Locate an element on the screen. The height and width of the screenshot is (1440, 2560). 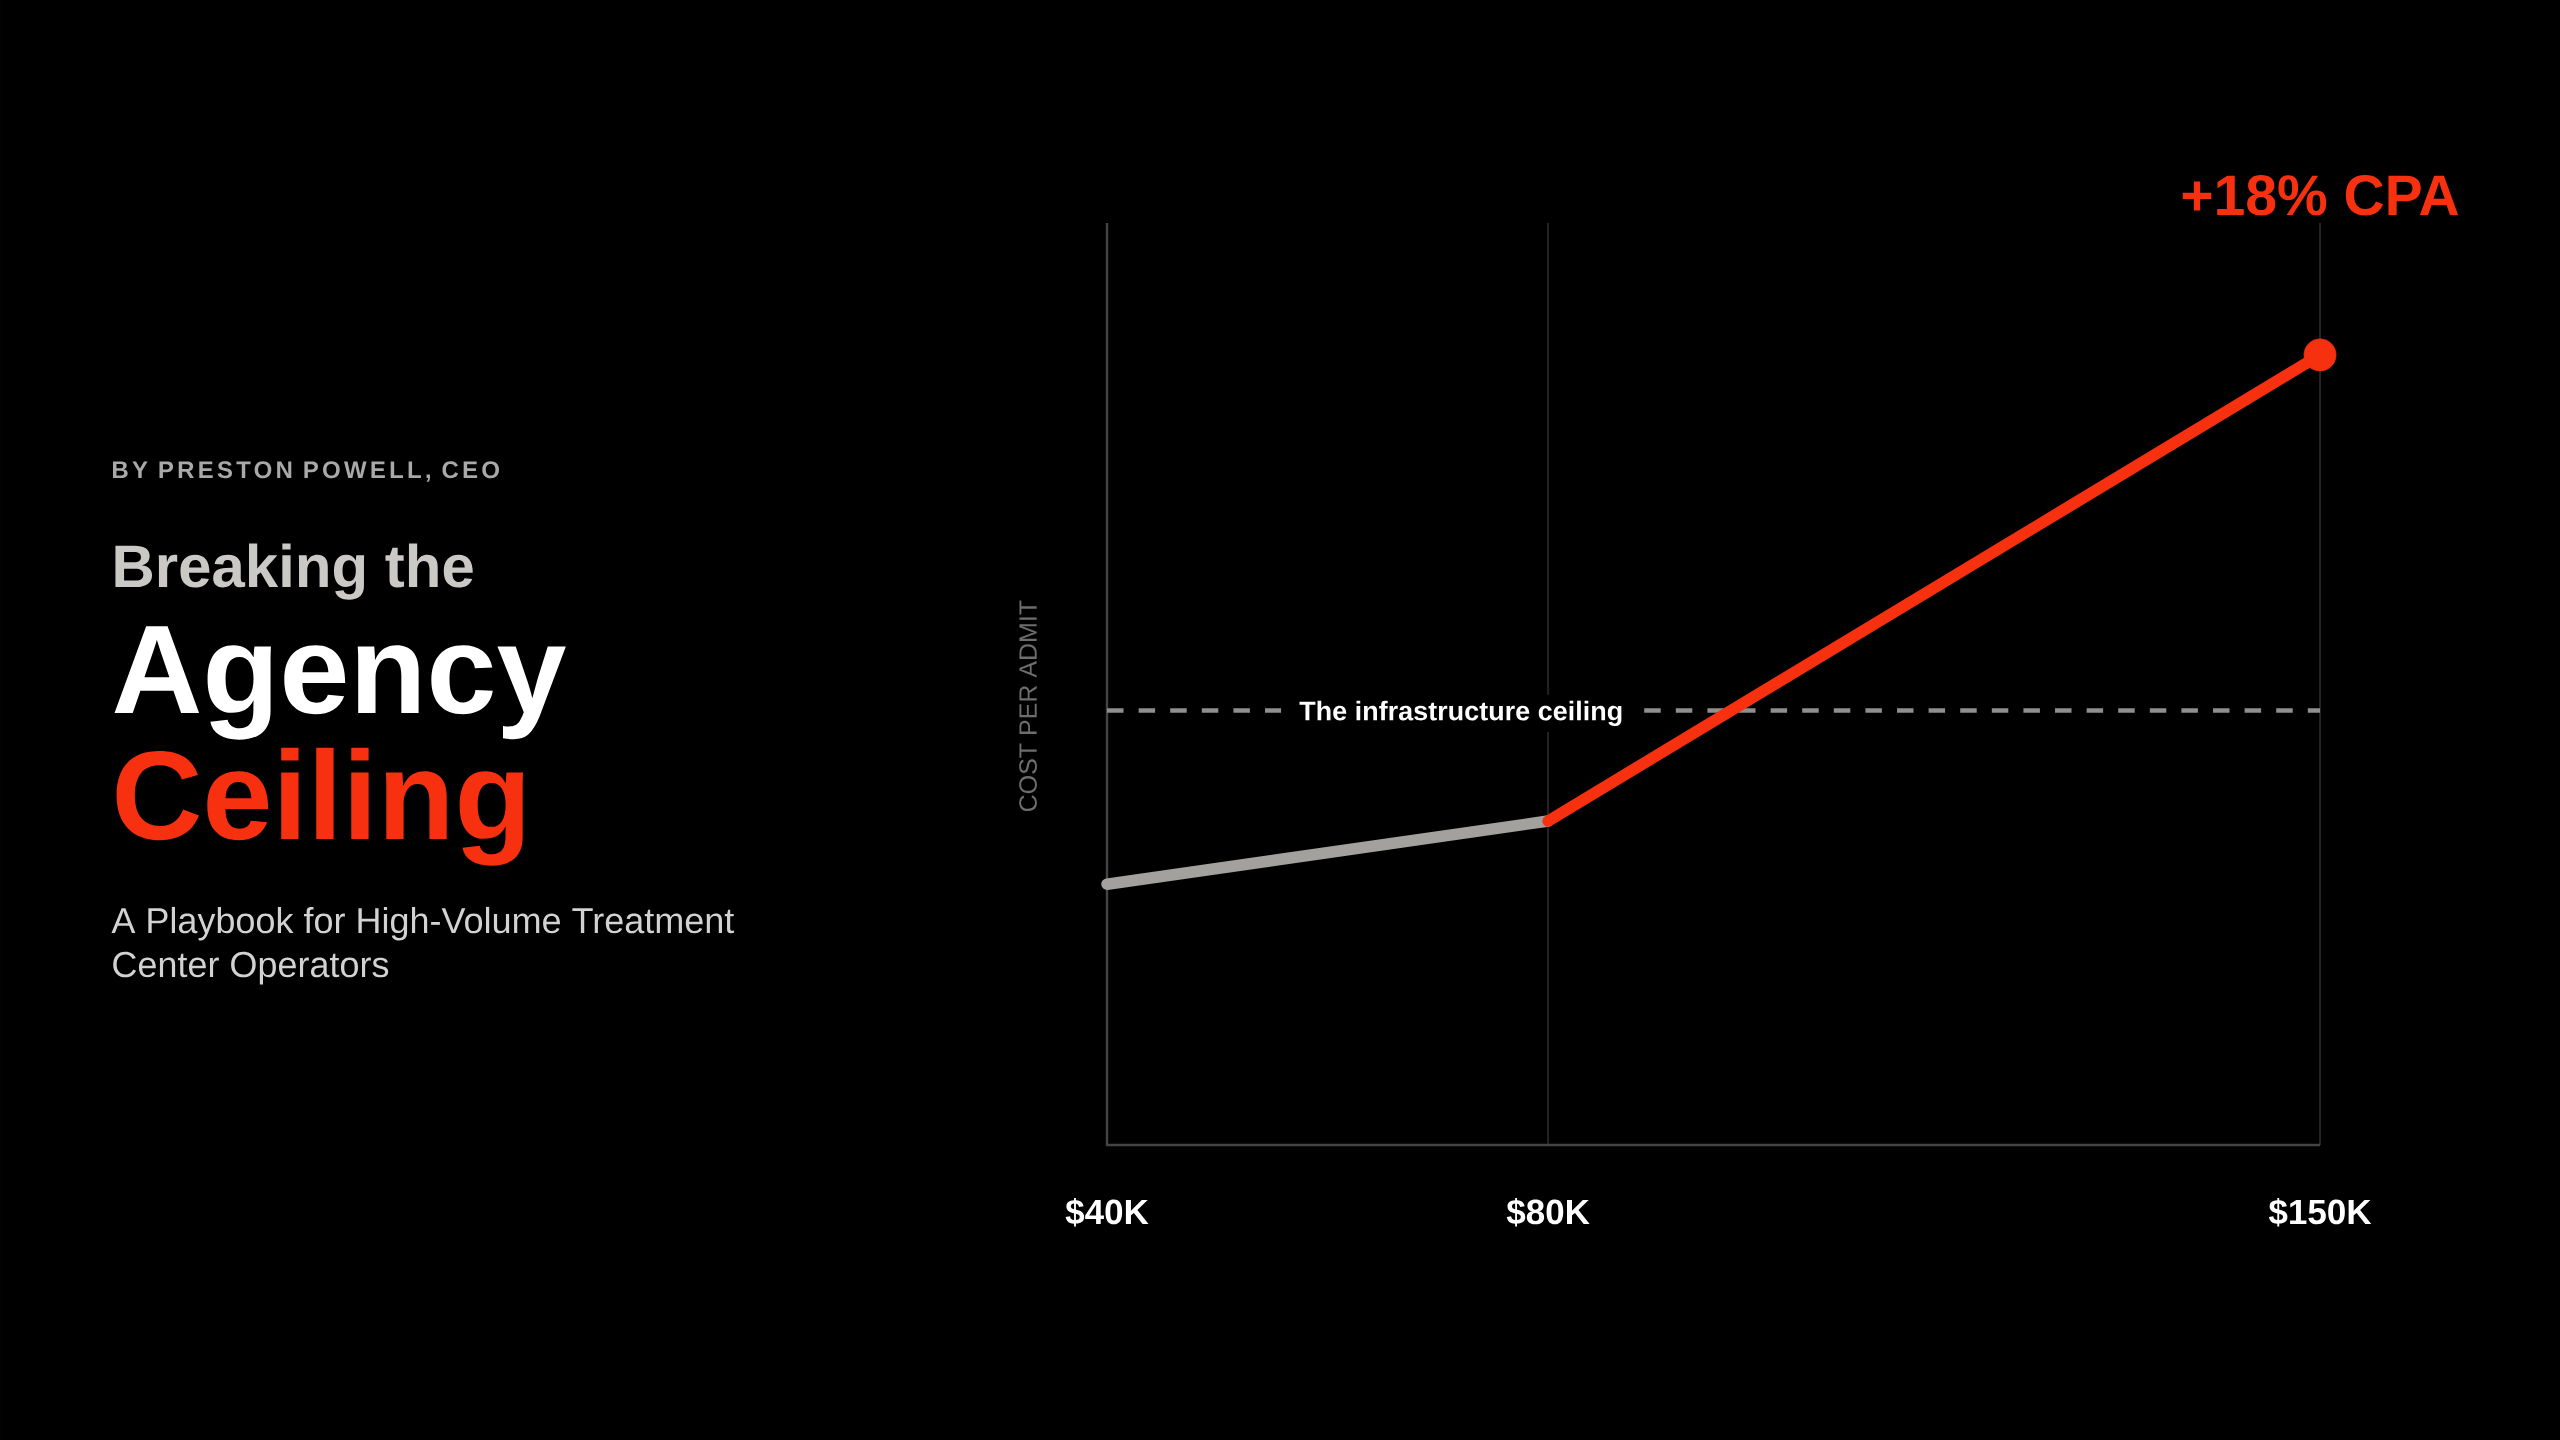
x-tick-label: $150K is located at coordinates (2320, 1212).